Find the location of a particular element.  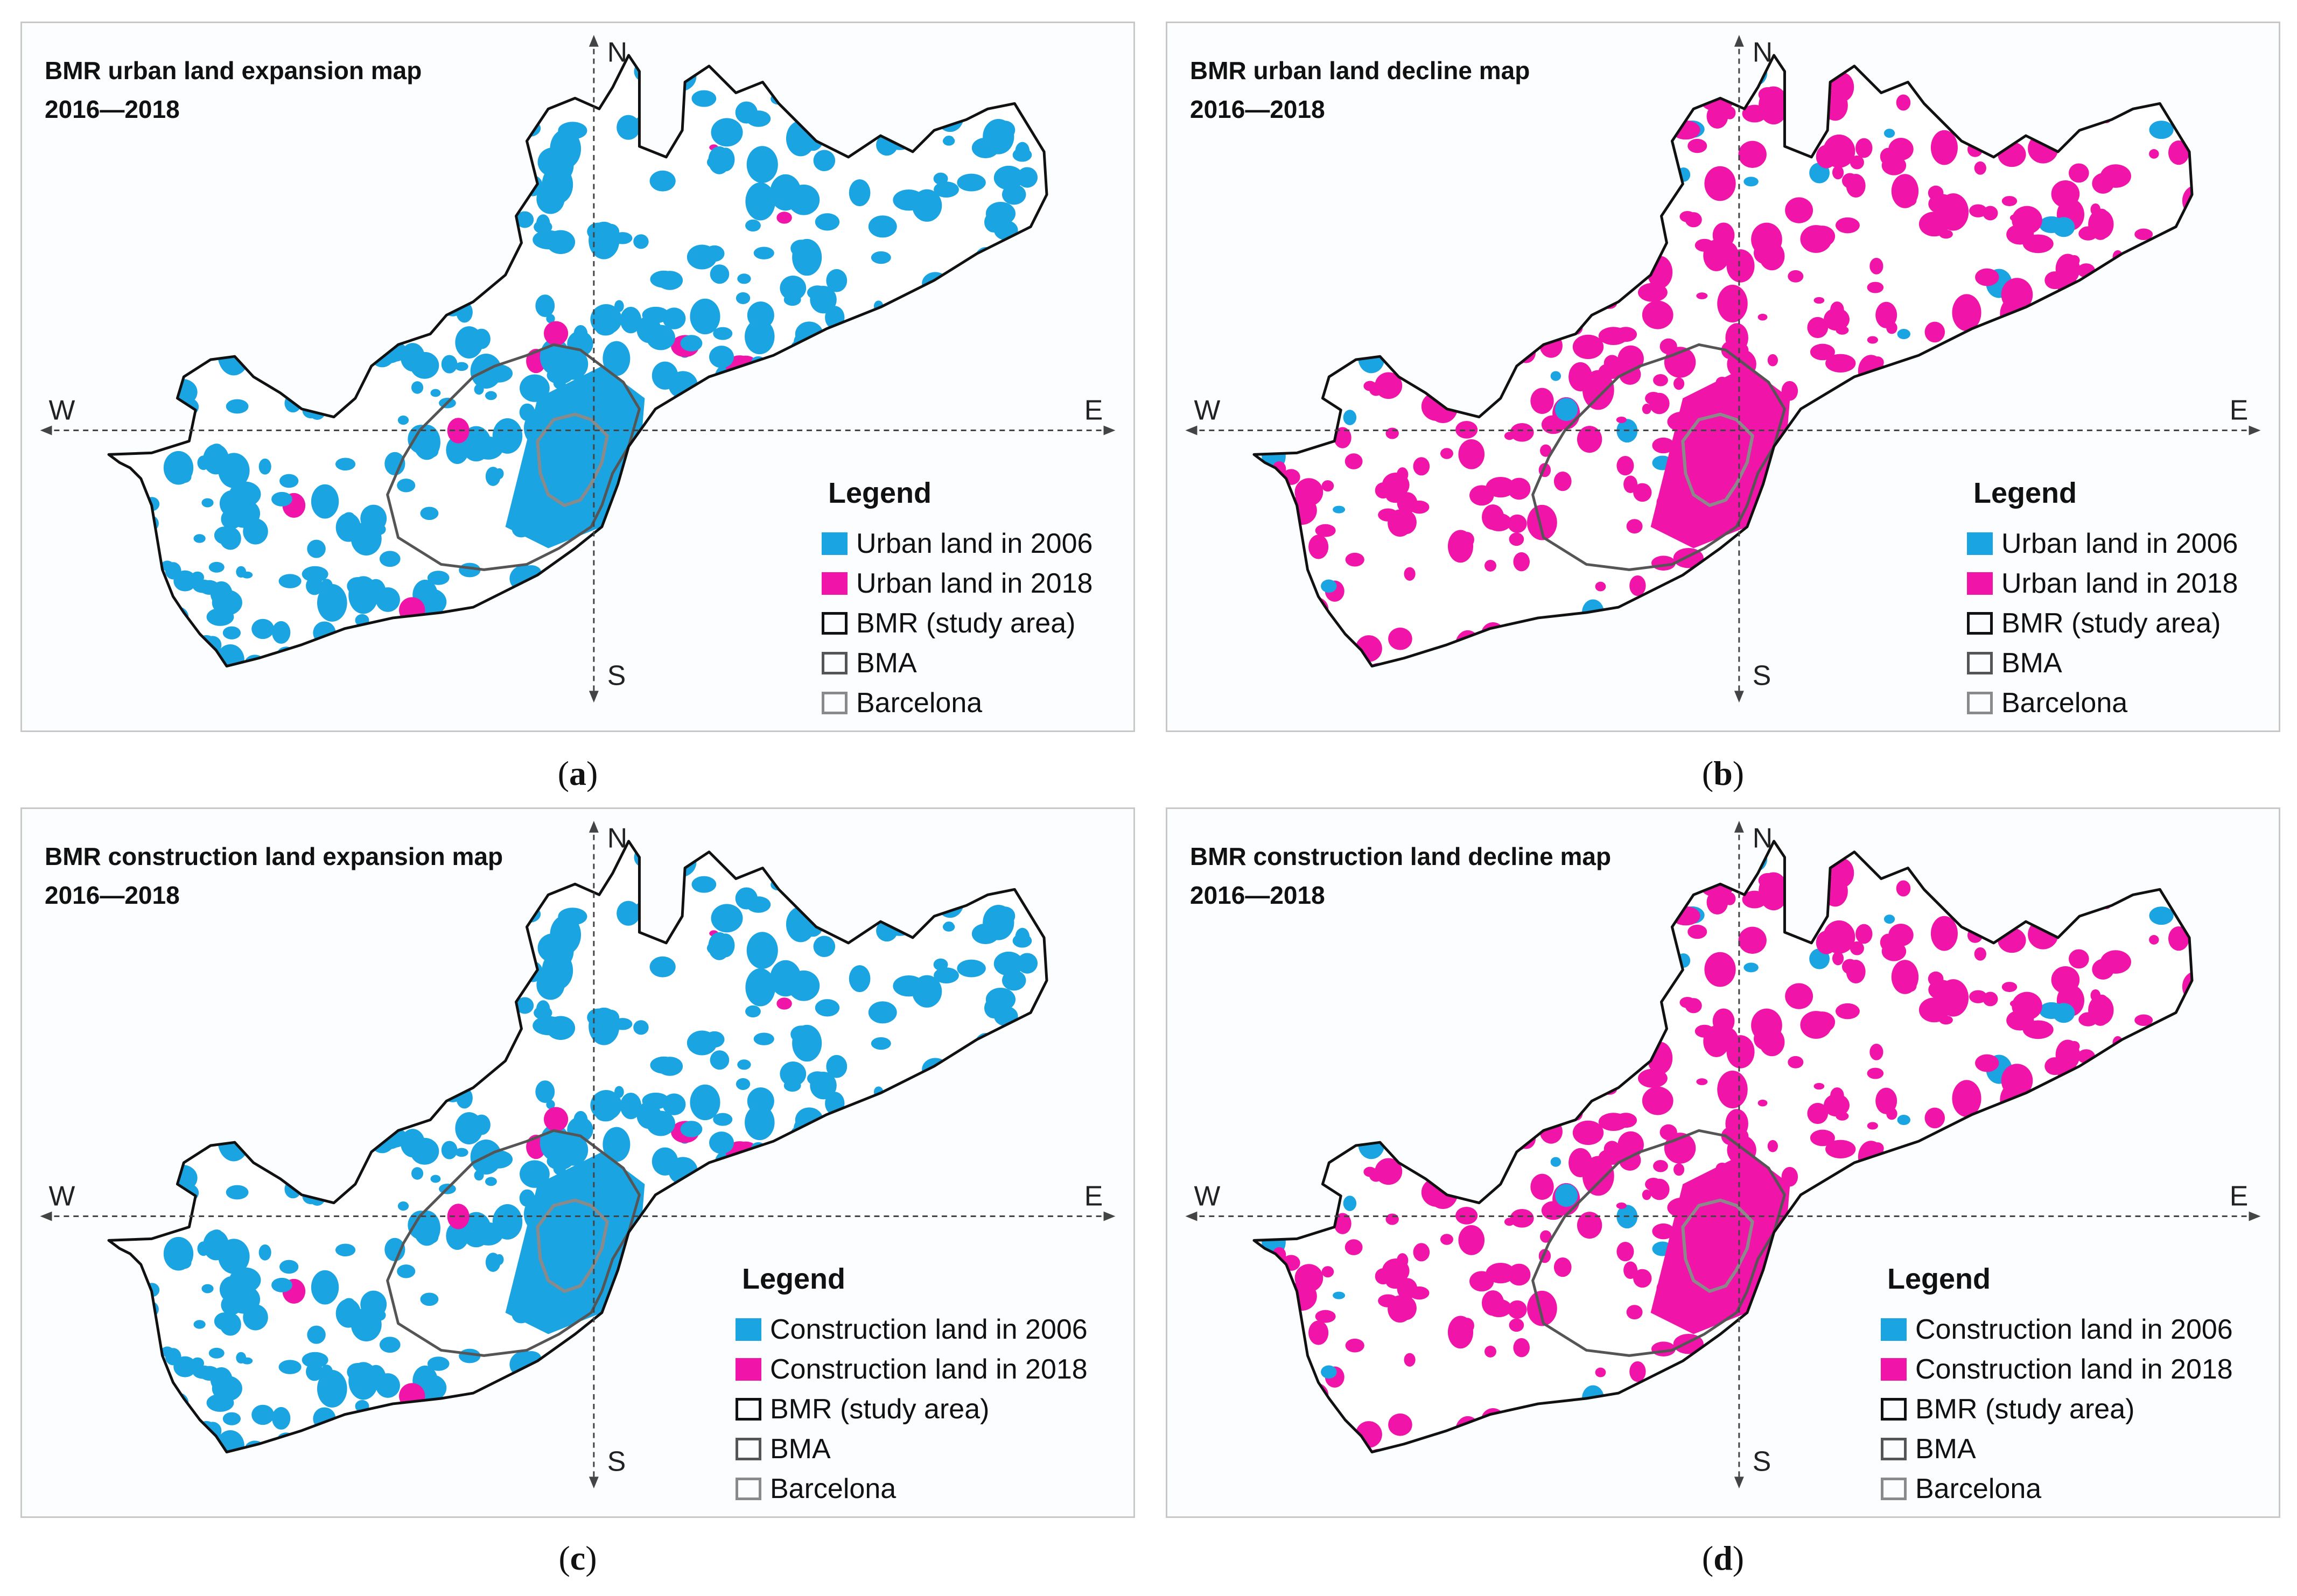

legend-title: Legend is located at coordinates (1939, 1279).